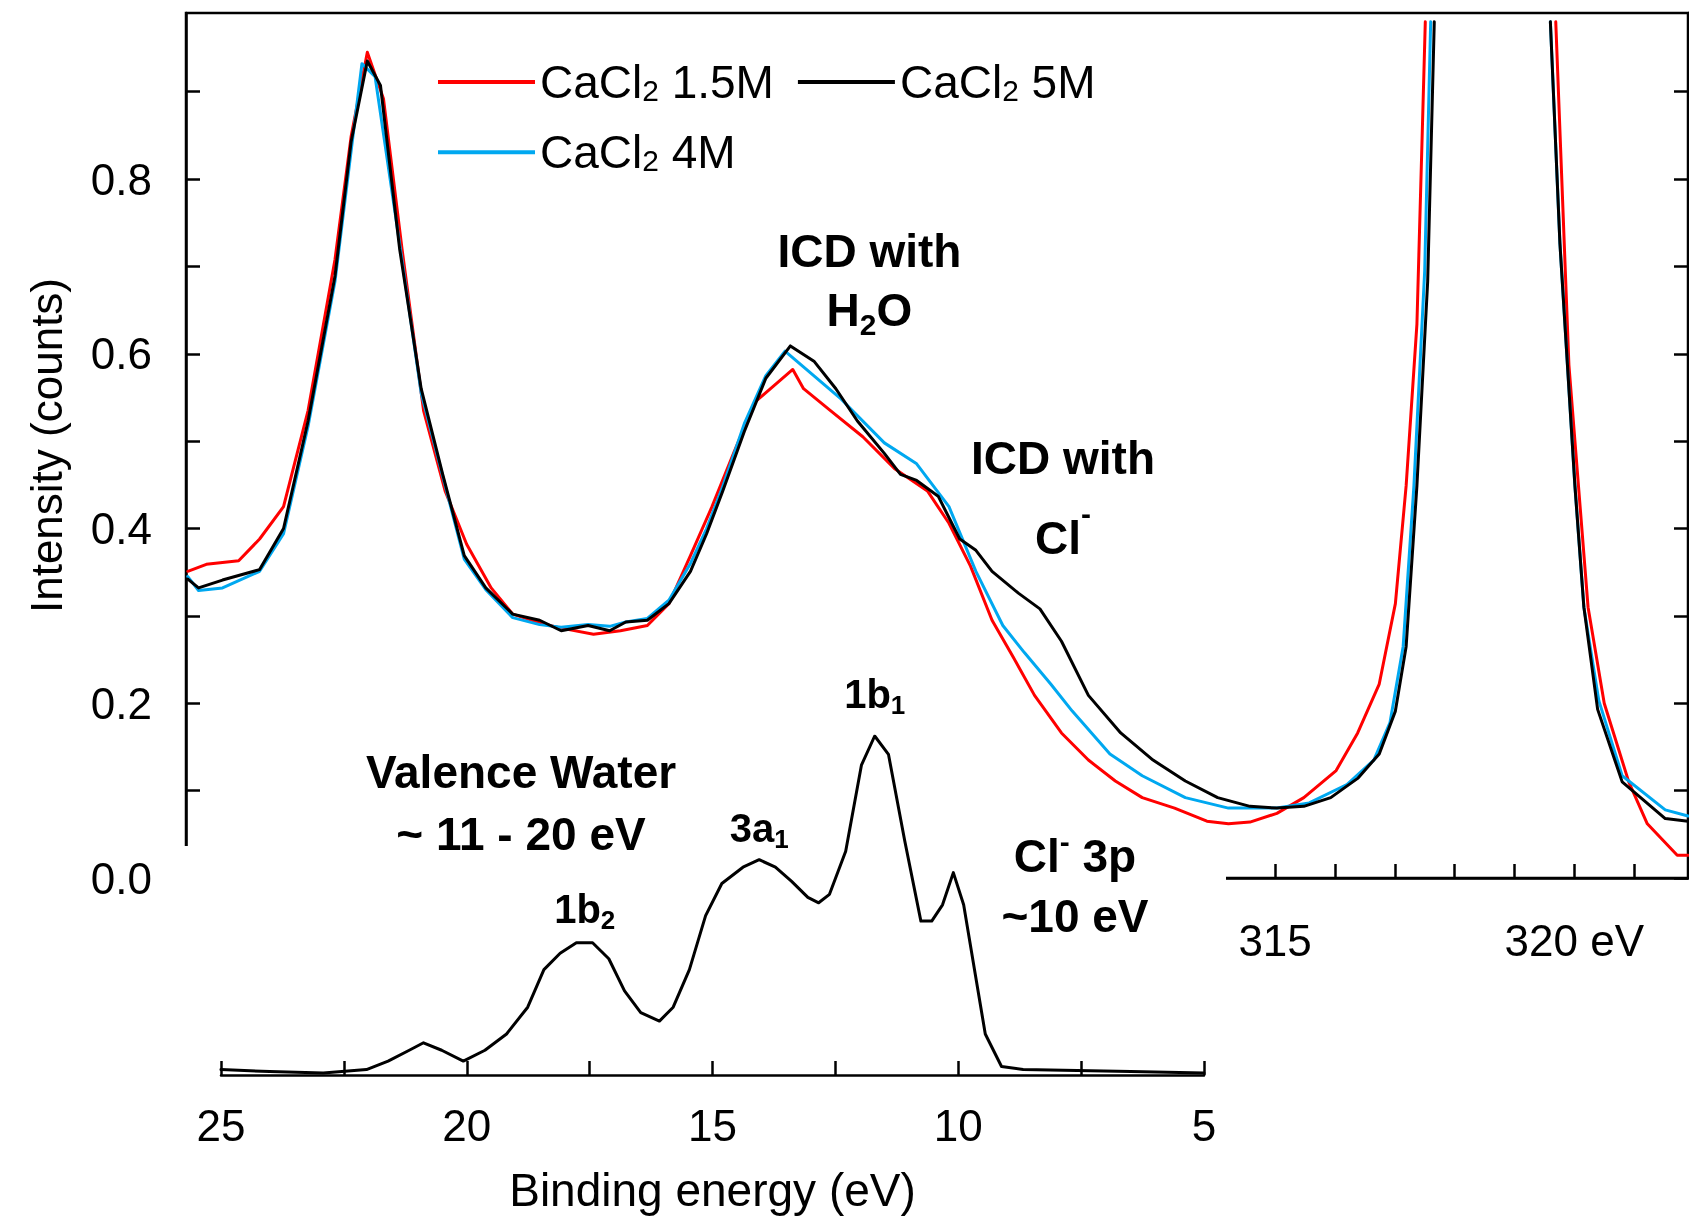  Describe the element at coordinates (121, 529) in the screenshot. I see `y-tick-label: 0.4` at that location.